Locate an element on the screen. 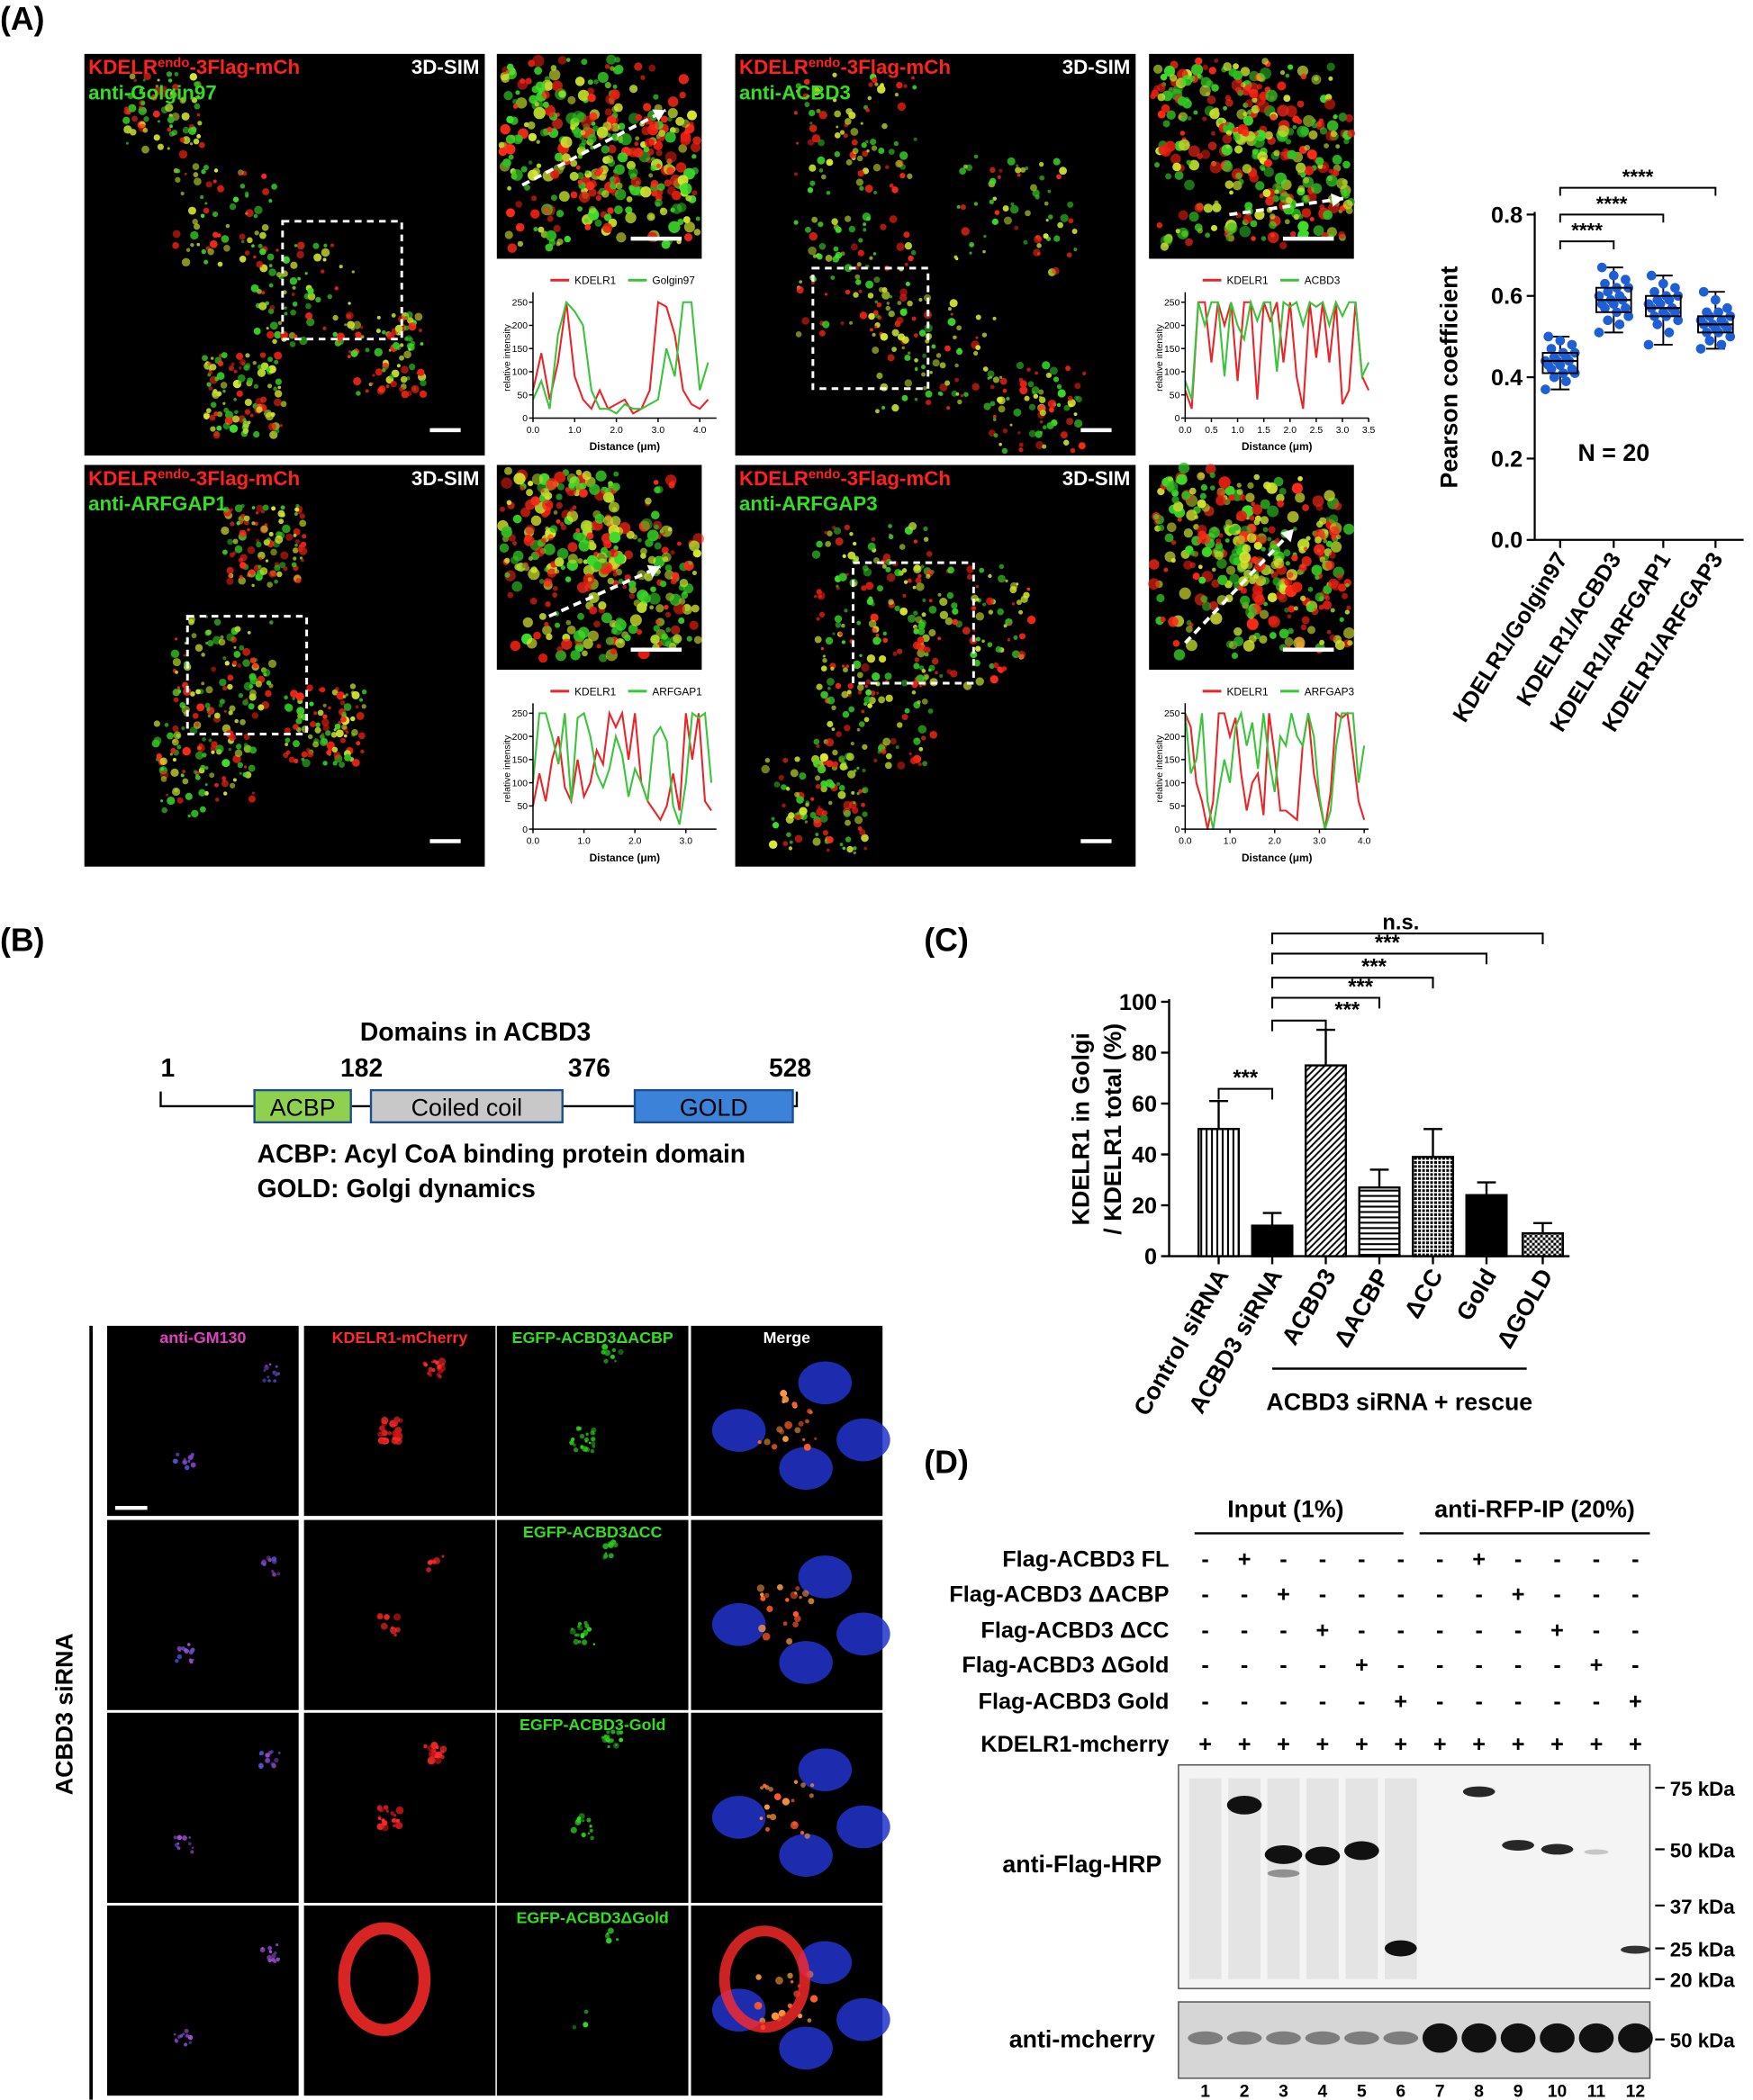 The height and width of the screenshot is (2100, 1753). nucleus is located at coordinates (738, 1624).